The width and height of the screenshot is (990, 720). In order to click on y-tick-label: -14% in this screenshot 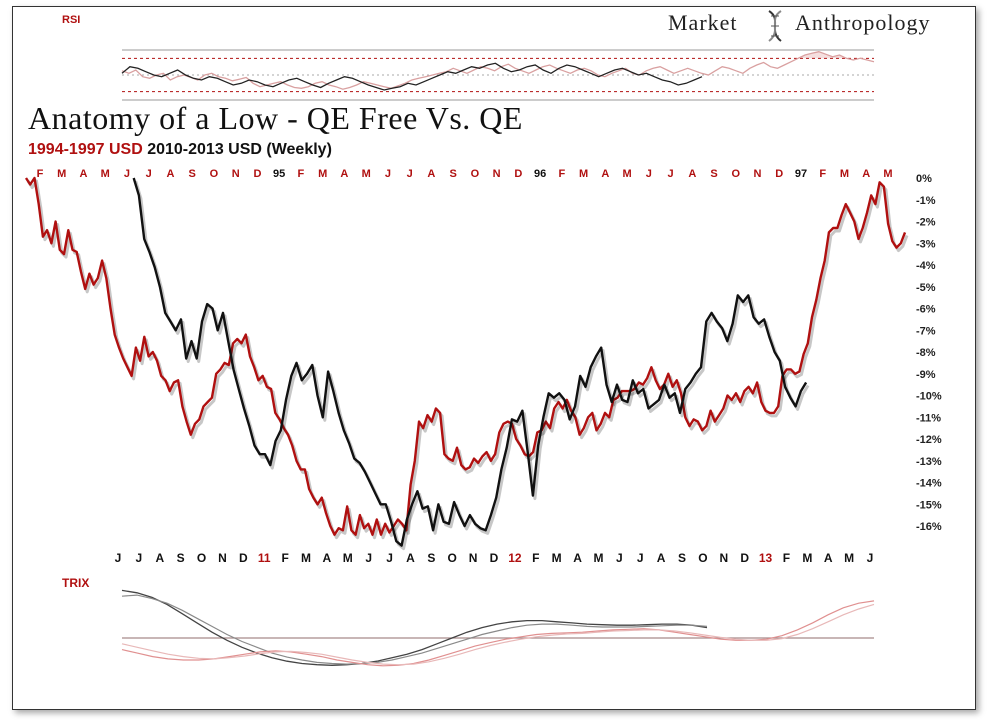, I will do `click(929, 484)`.